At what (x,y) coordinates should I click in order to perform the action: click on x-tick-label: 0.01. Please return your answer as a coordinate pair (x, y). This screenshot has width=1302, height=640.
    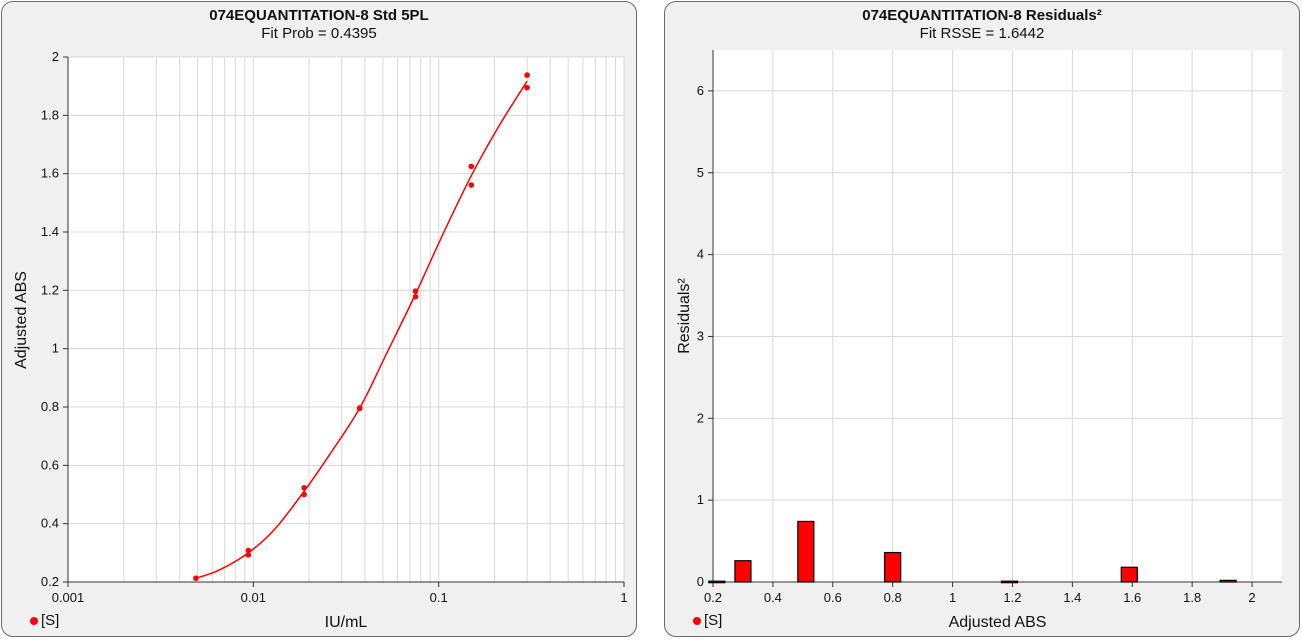
    Looking at the image, I should click on (253, 597).